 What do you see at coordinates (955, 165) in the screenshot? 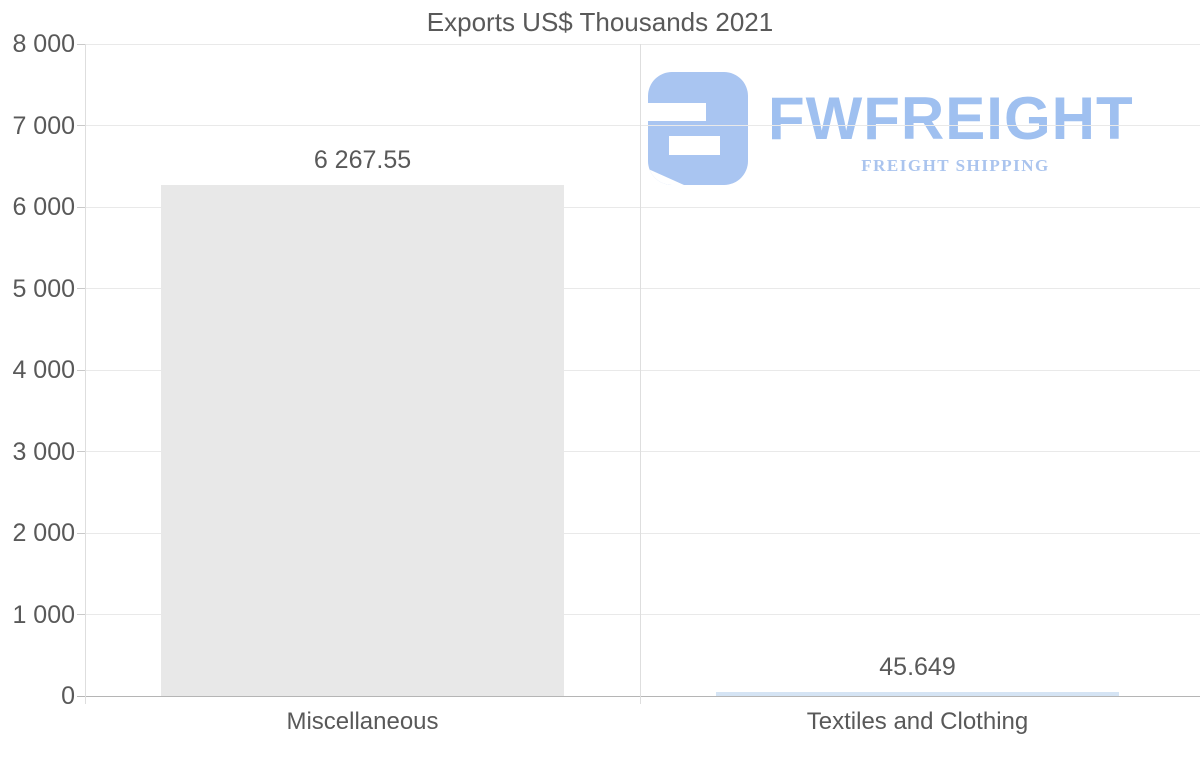
I see `watermark-tagline-text: FREIGHT SHIPPING` at bounding box center [955, 165].